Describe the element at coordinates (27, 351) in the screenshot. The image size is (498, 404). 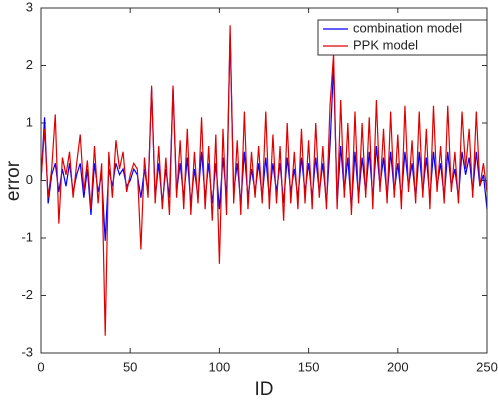
I see `y-tick-label: -3` at that location.